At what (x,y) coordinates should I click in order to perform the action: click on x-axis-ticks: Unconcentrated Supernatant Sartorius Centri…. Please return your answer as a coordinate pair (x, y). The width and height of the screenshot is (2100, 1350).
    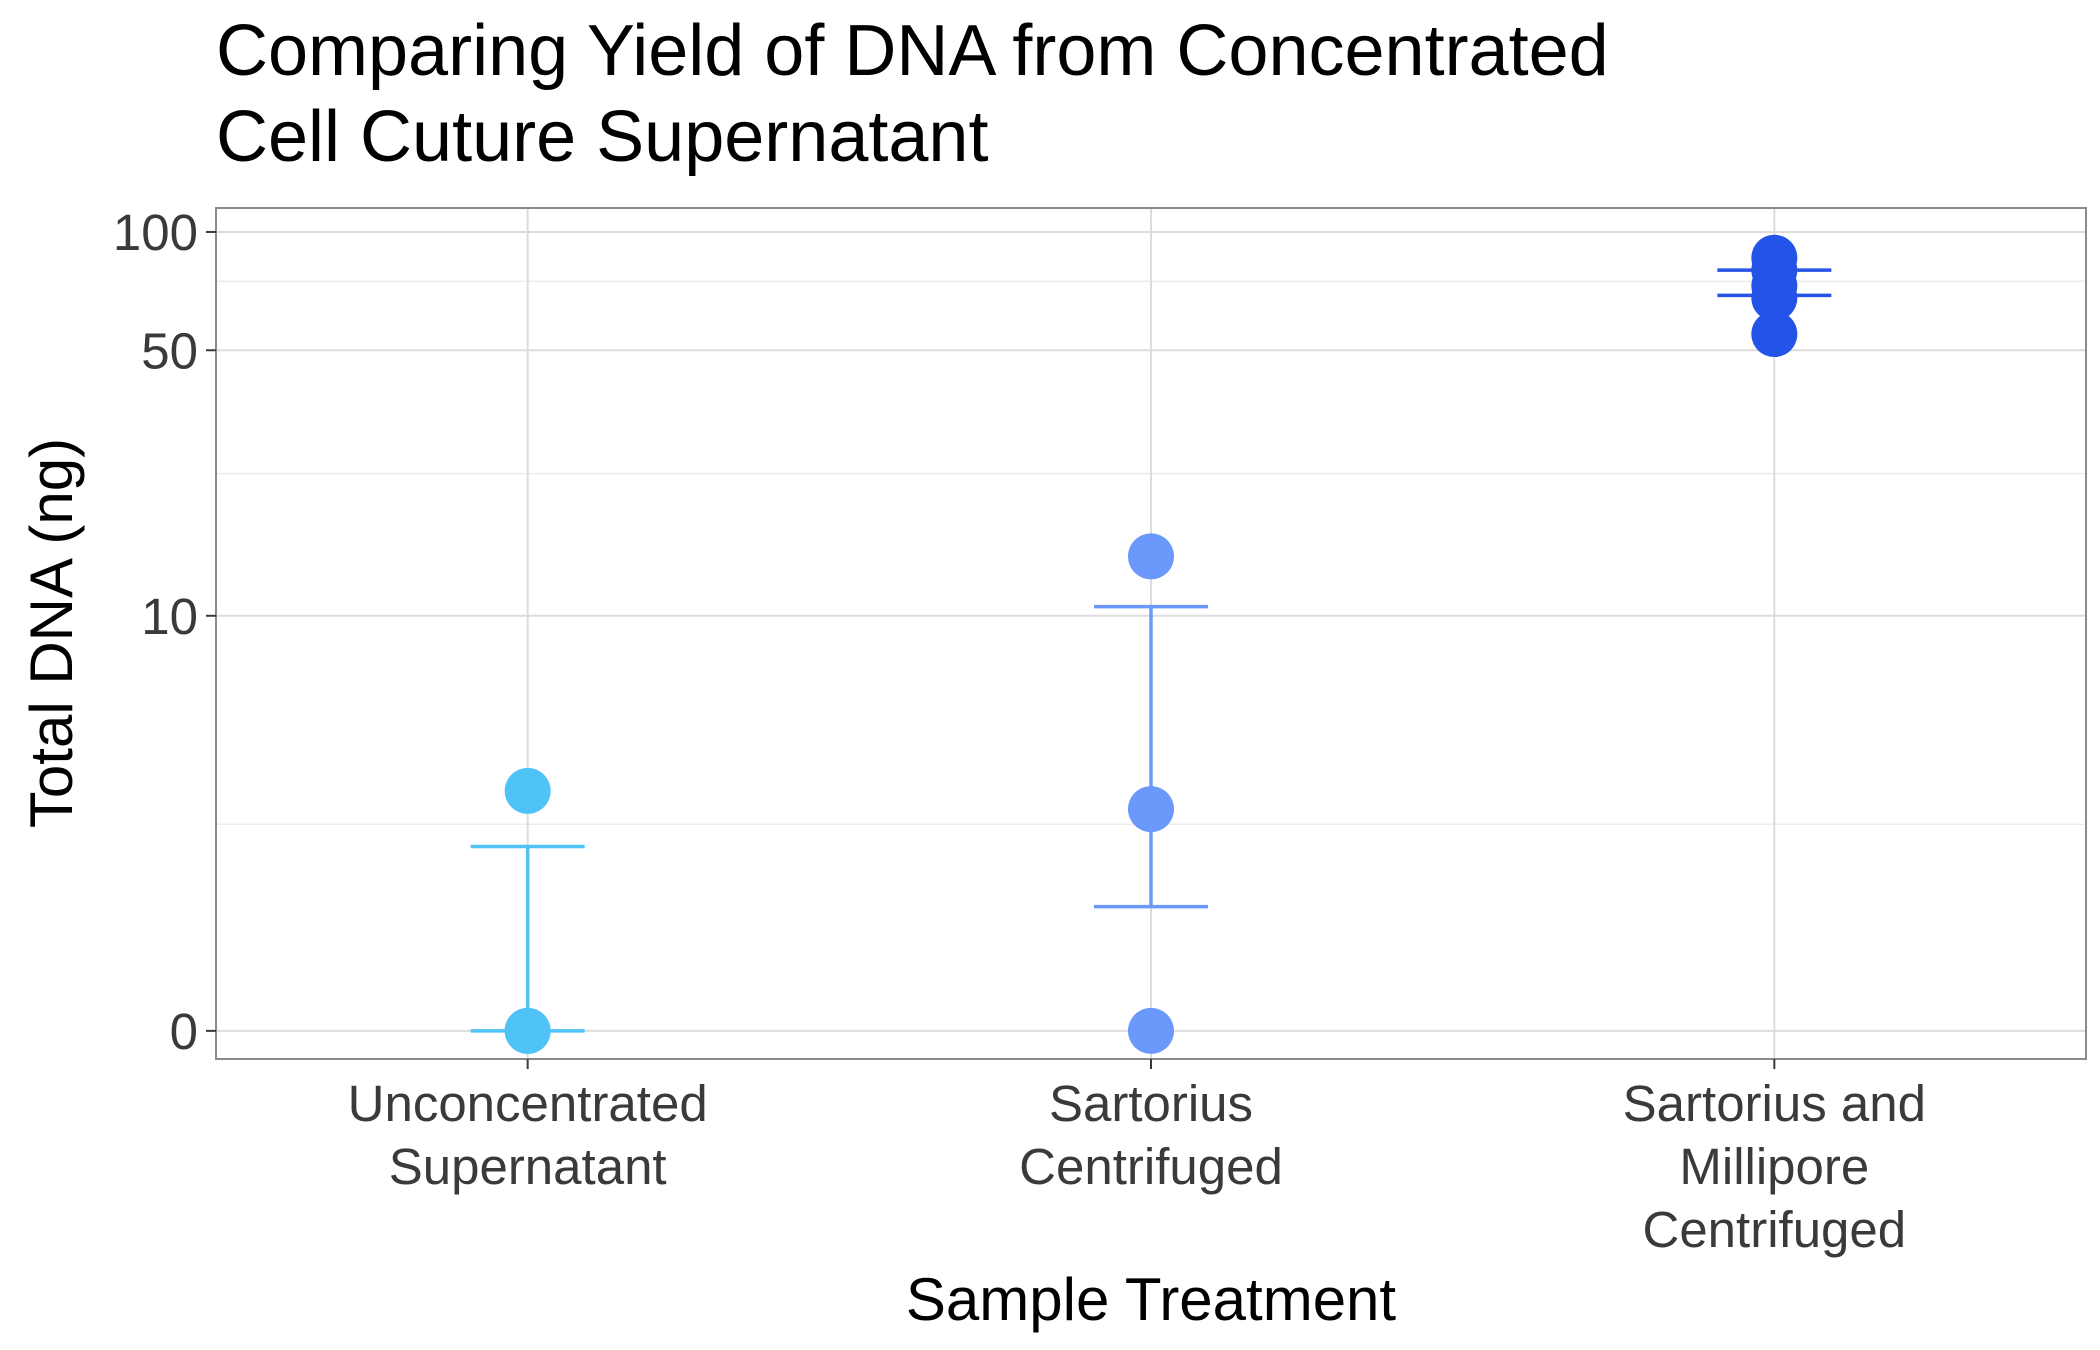
    Looking at the image, I should click on (1137, 1158).